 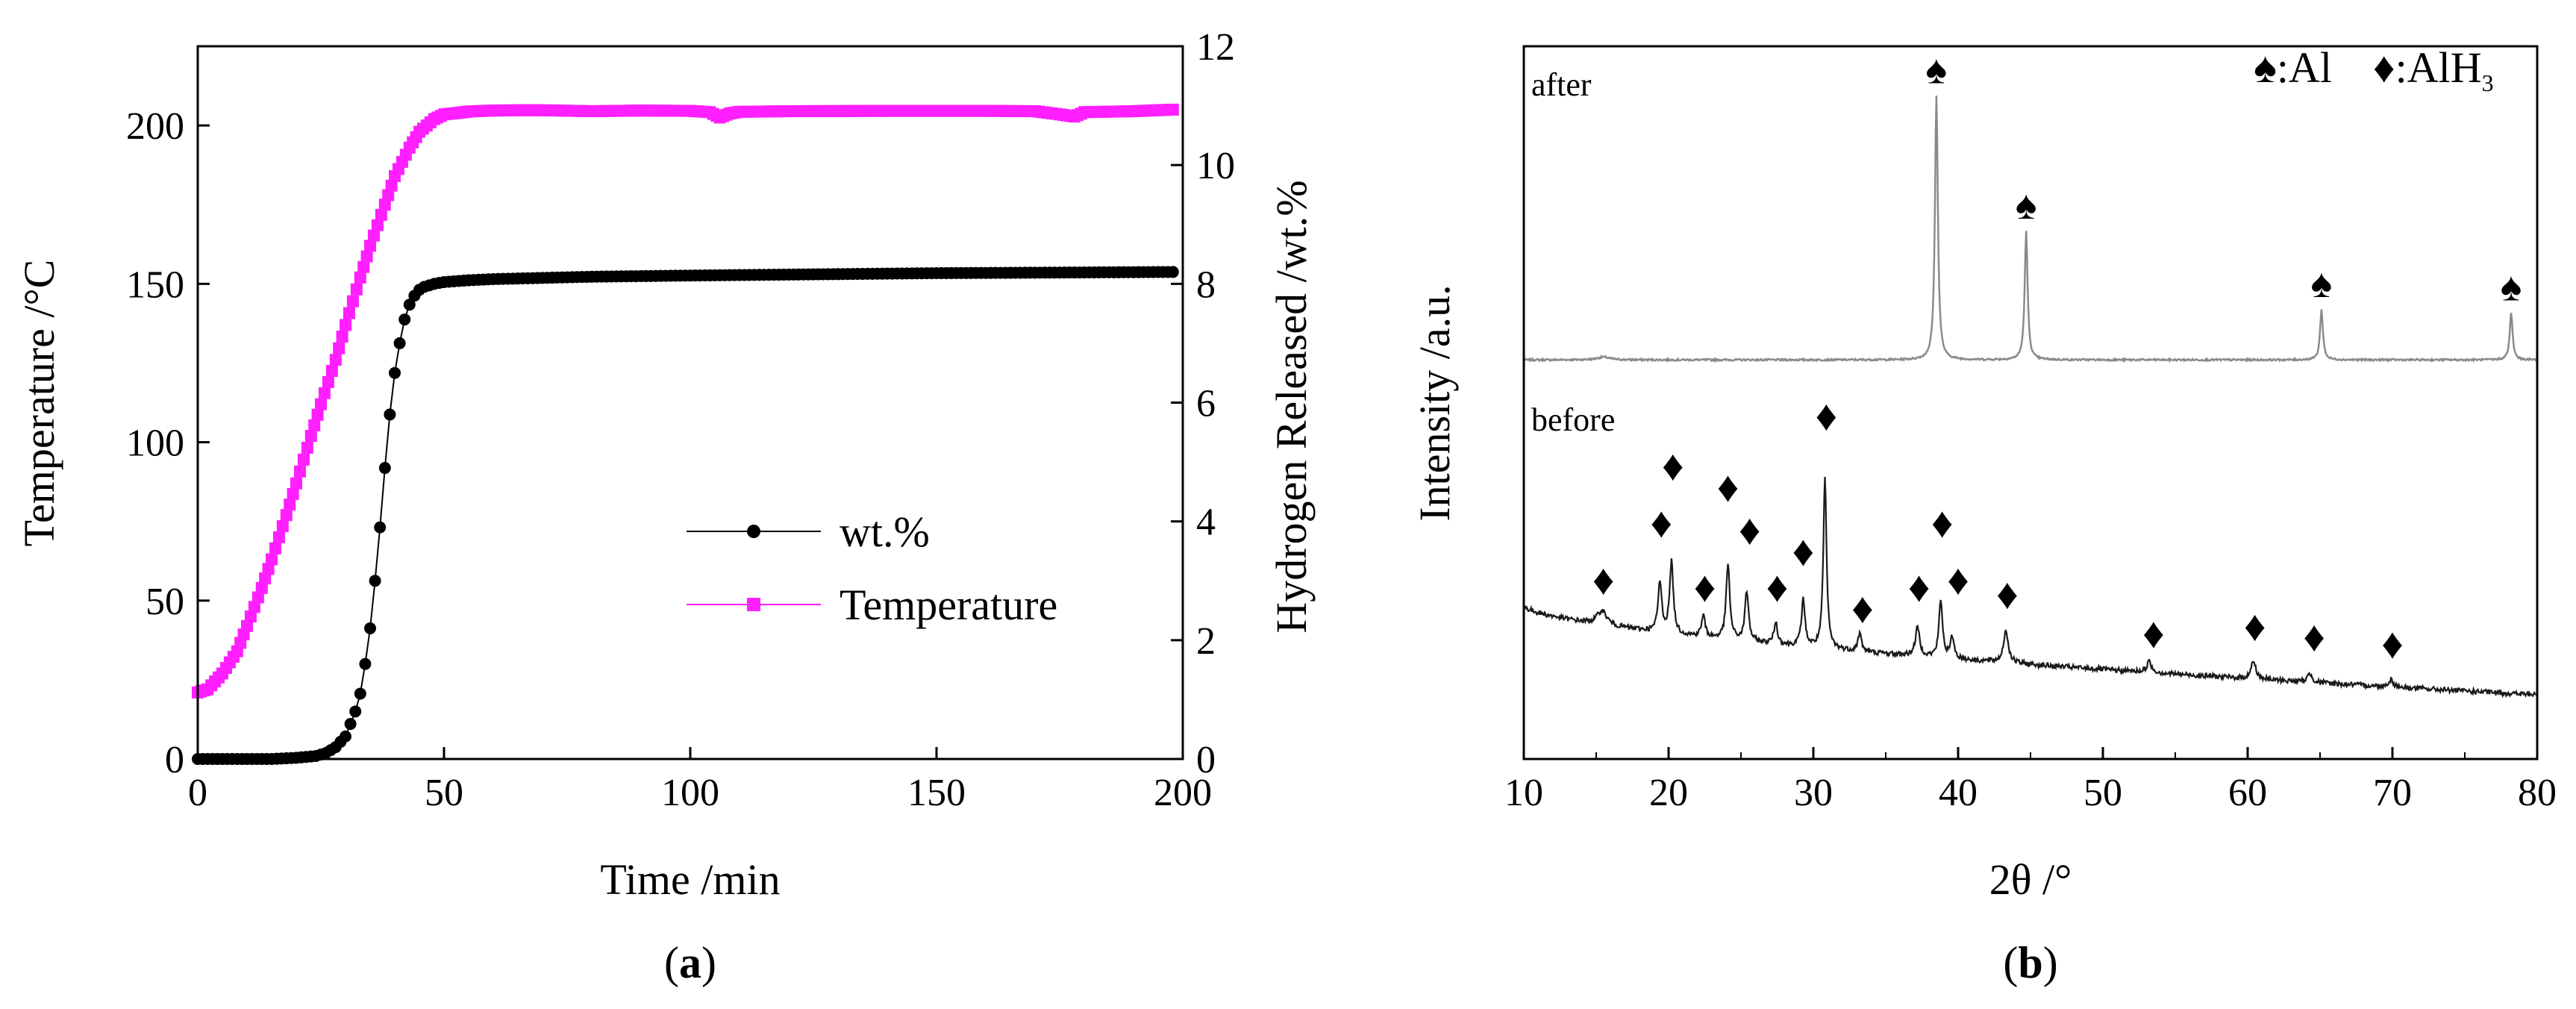 What do you see at coordinates (165, 602) in the screenshot?
I see `panel-a-y-tick-label: 50` at bounding box center [165, 602].